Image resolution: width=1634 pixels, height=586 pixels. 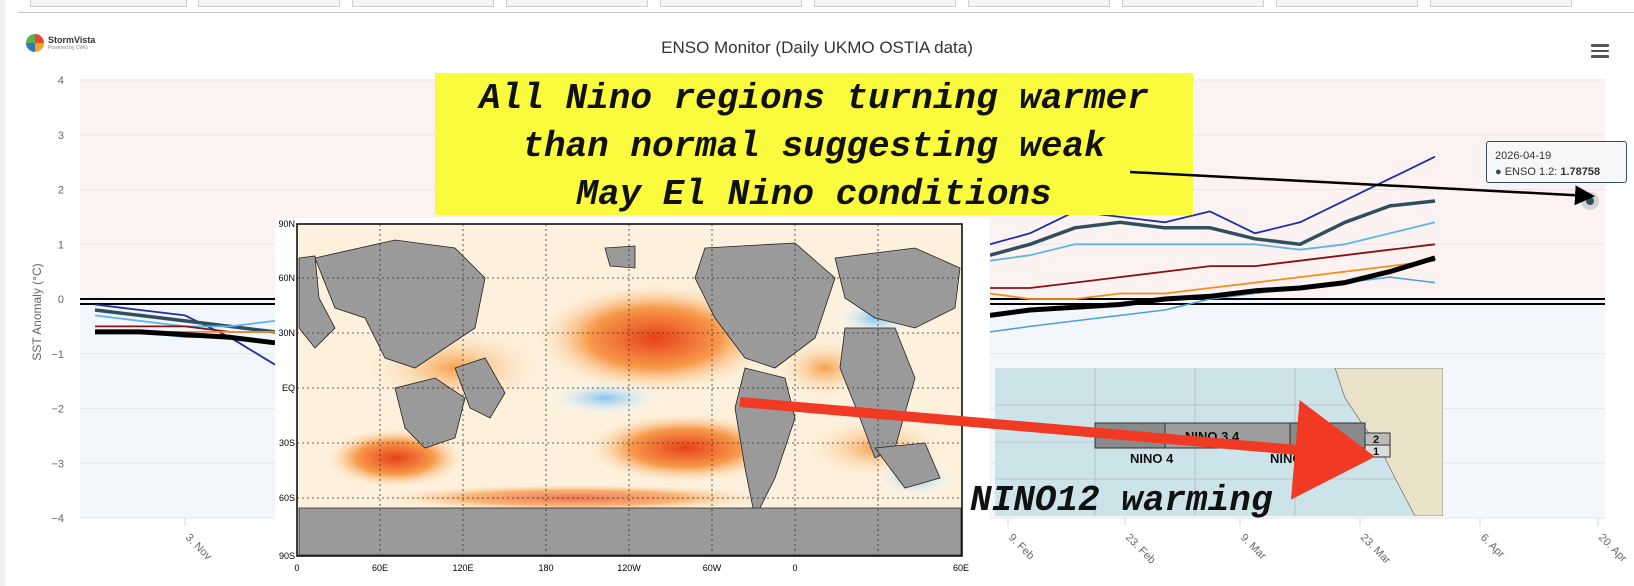 What do you see at coordinates (286, 224) in the screenshot?
I see `map-lat-label: 90N` at bounding box center [286, 224].